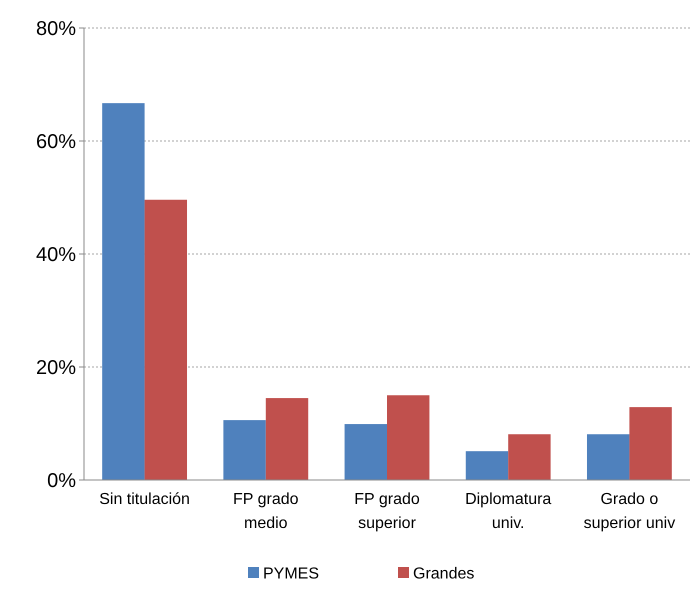 This screenshot has width=696, height=595. What do you see at coordinates (443, 574) in the screenshot?
I see `legend-label: Grandes` at bounding box center [443, 574].